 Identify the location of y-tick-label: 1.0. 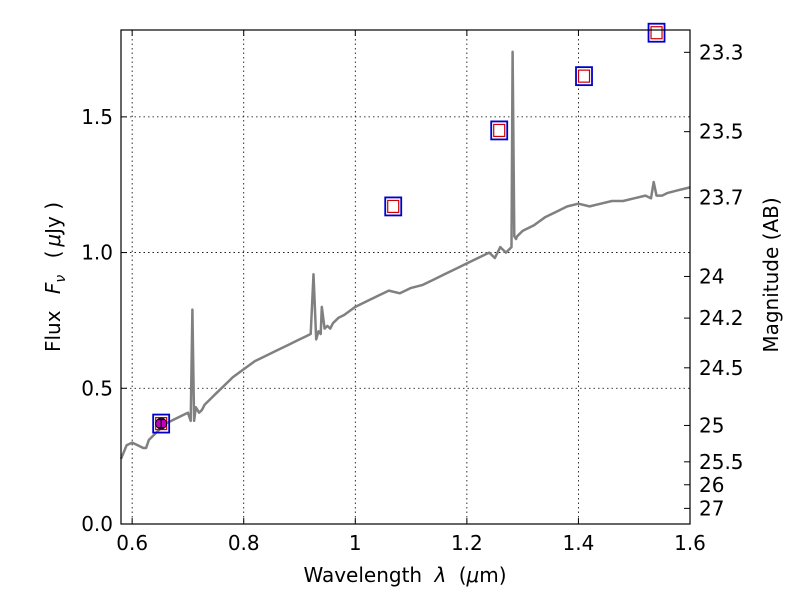
(97, 253).